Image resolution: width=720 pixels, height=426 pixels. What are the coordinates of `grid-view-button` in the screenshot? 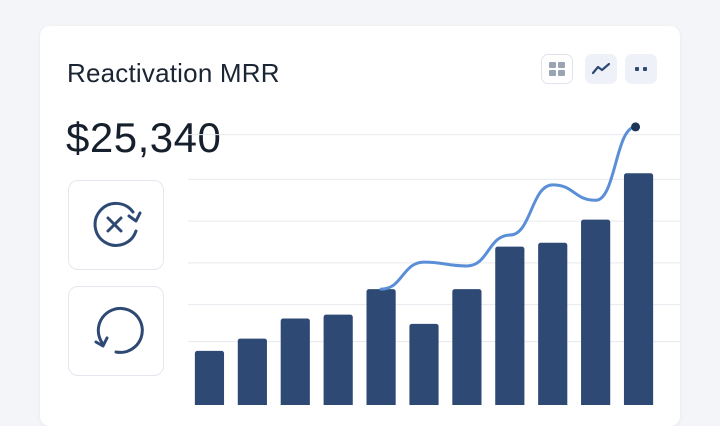 It's located at (557, 69).